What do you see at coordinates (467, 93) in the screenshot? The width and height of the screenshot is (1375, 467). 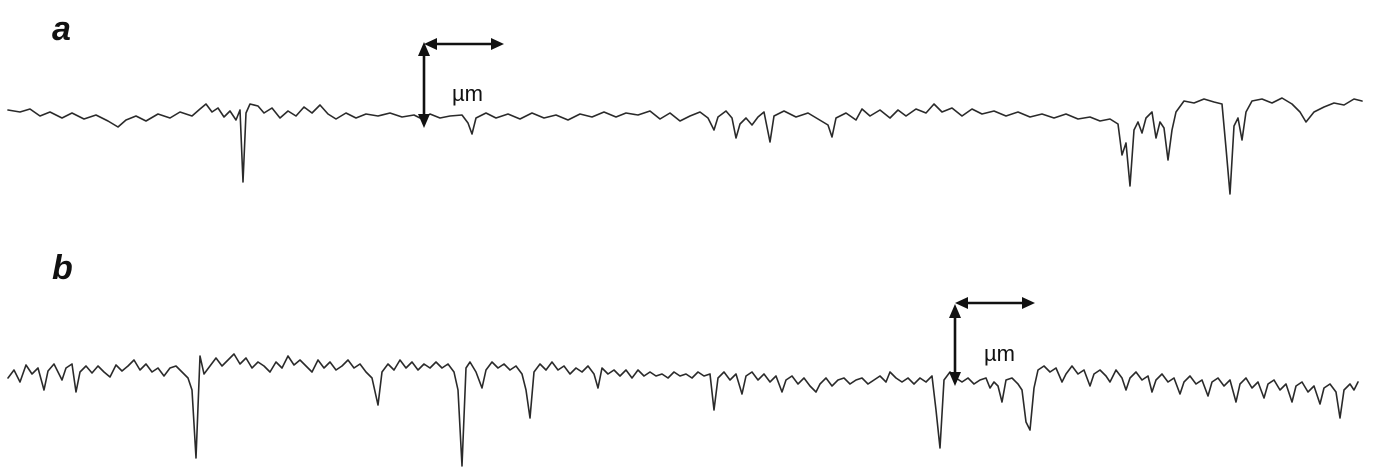 I see `panel-a-unit-label: µm` at bounding box center [467, 93].